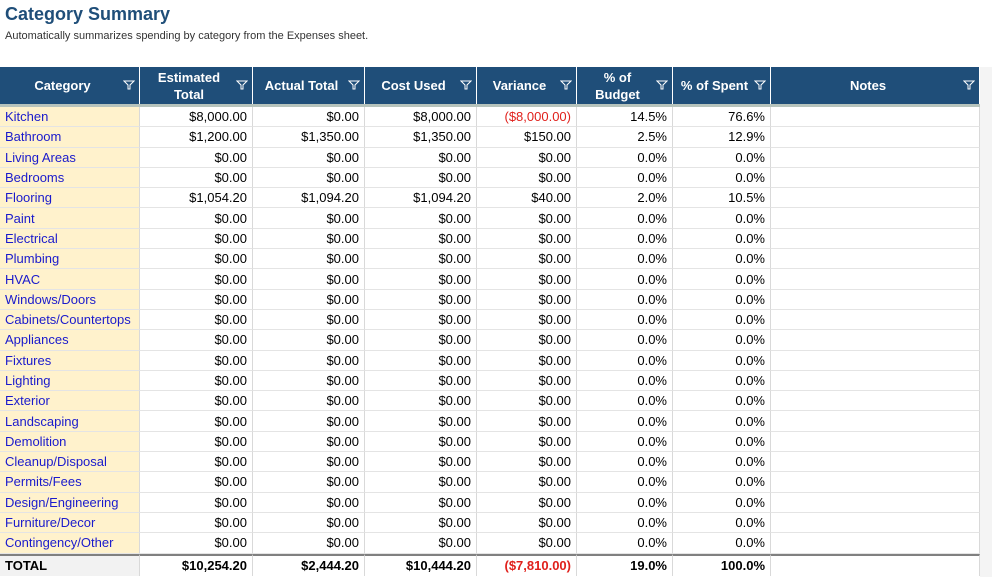 Image resolution: width=992 pixels, height=577 pixels. Describe the element at coordinates (413, 85) in the screenshot. I see `header-text: Cost Used` at that location.